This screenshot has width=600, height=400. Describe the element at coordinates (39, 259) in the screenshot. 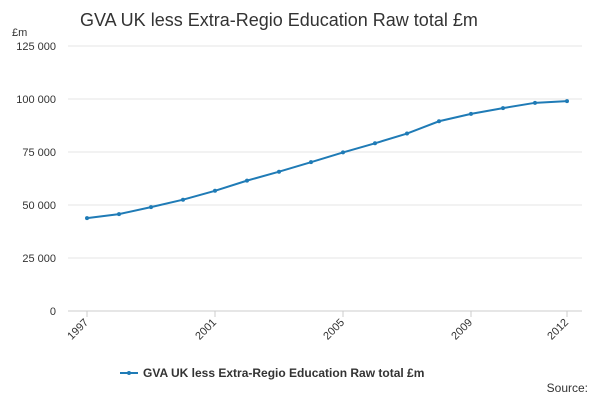

I see `y-tick-label: 25 000` at that location.